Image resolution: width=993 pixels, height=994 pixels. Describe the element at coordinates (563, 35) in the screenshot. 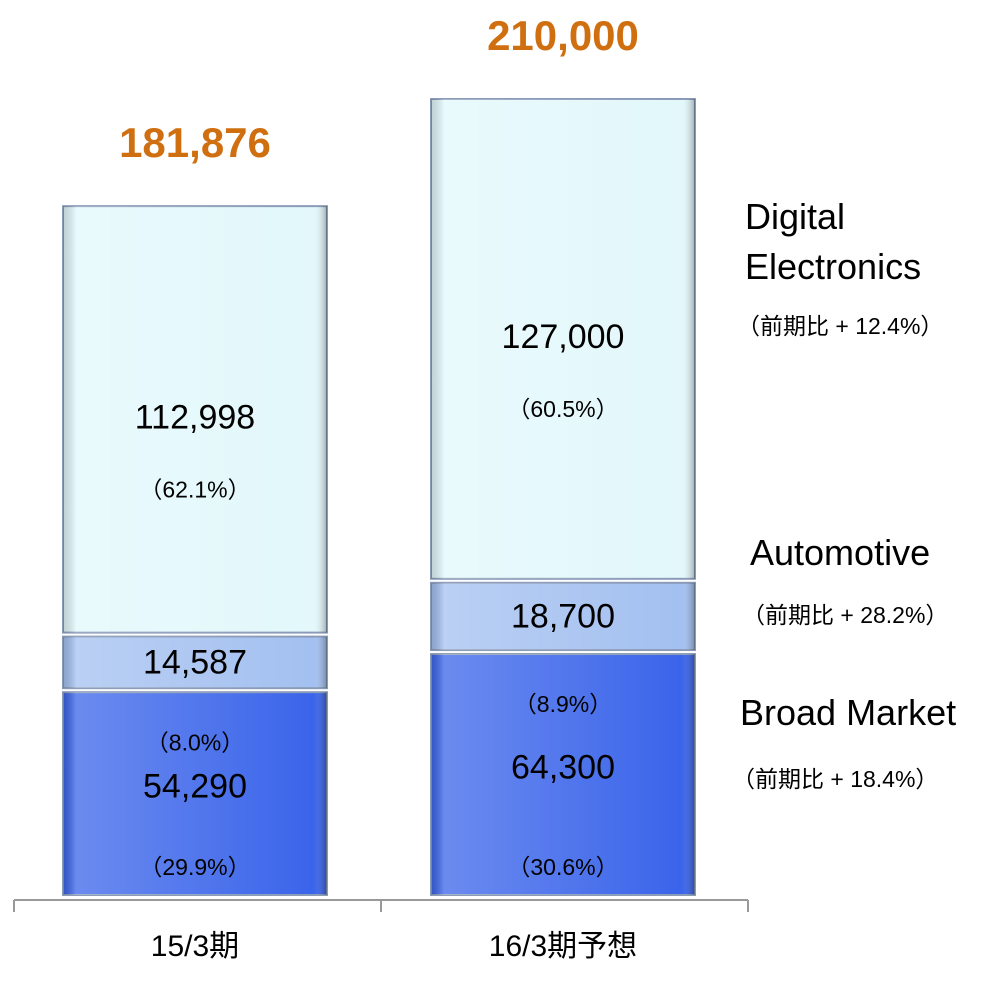

I see `total-label: 210,000` at that location.